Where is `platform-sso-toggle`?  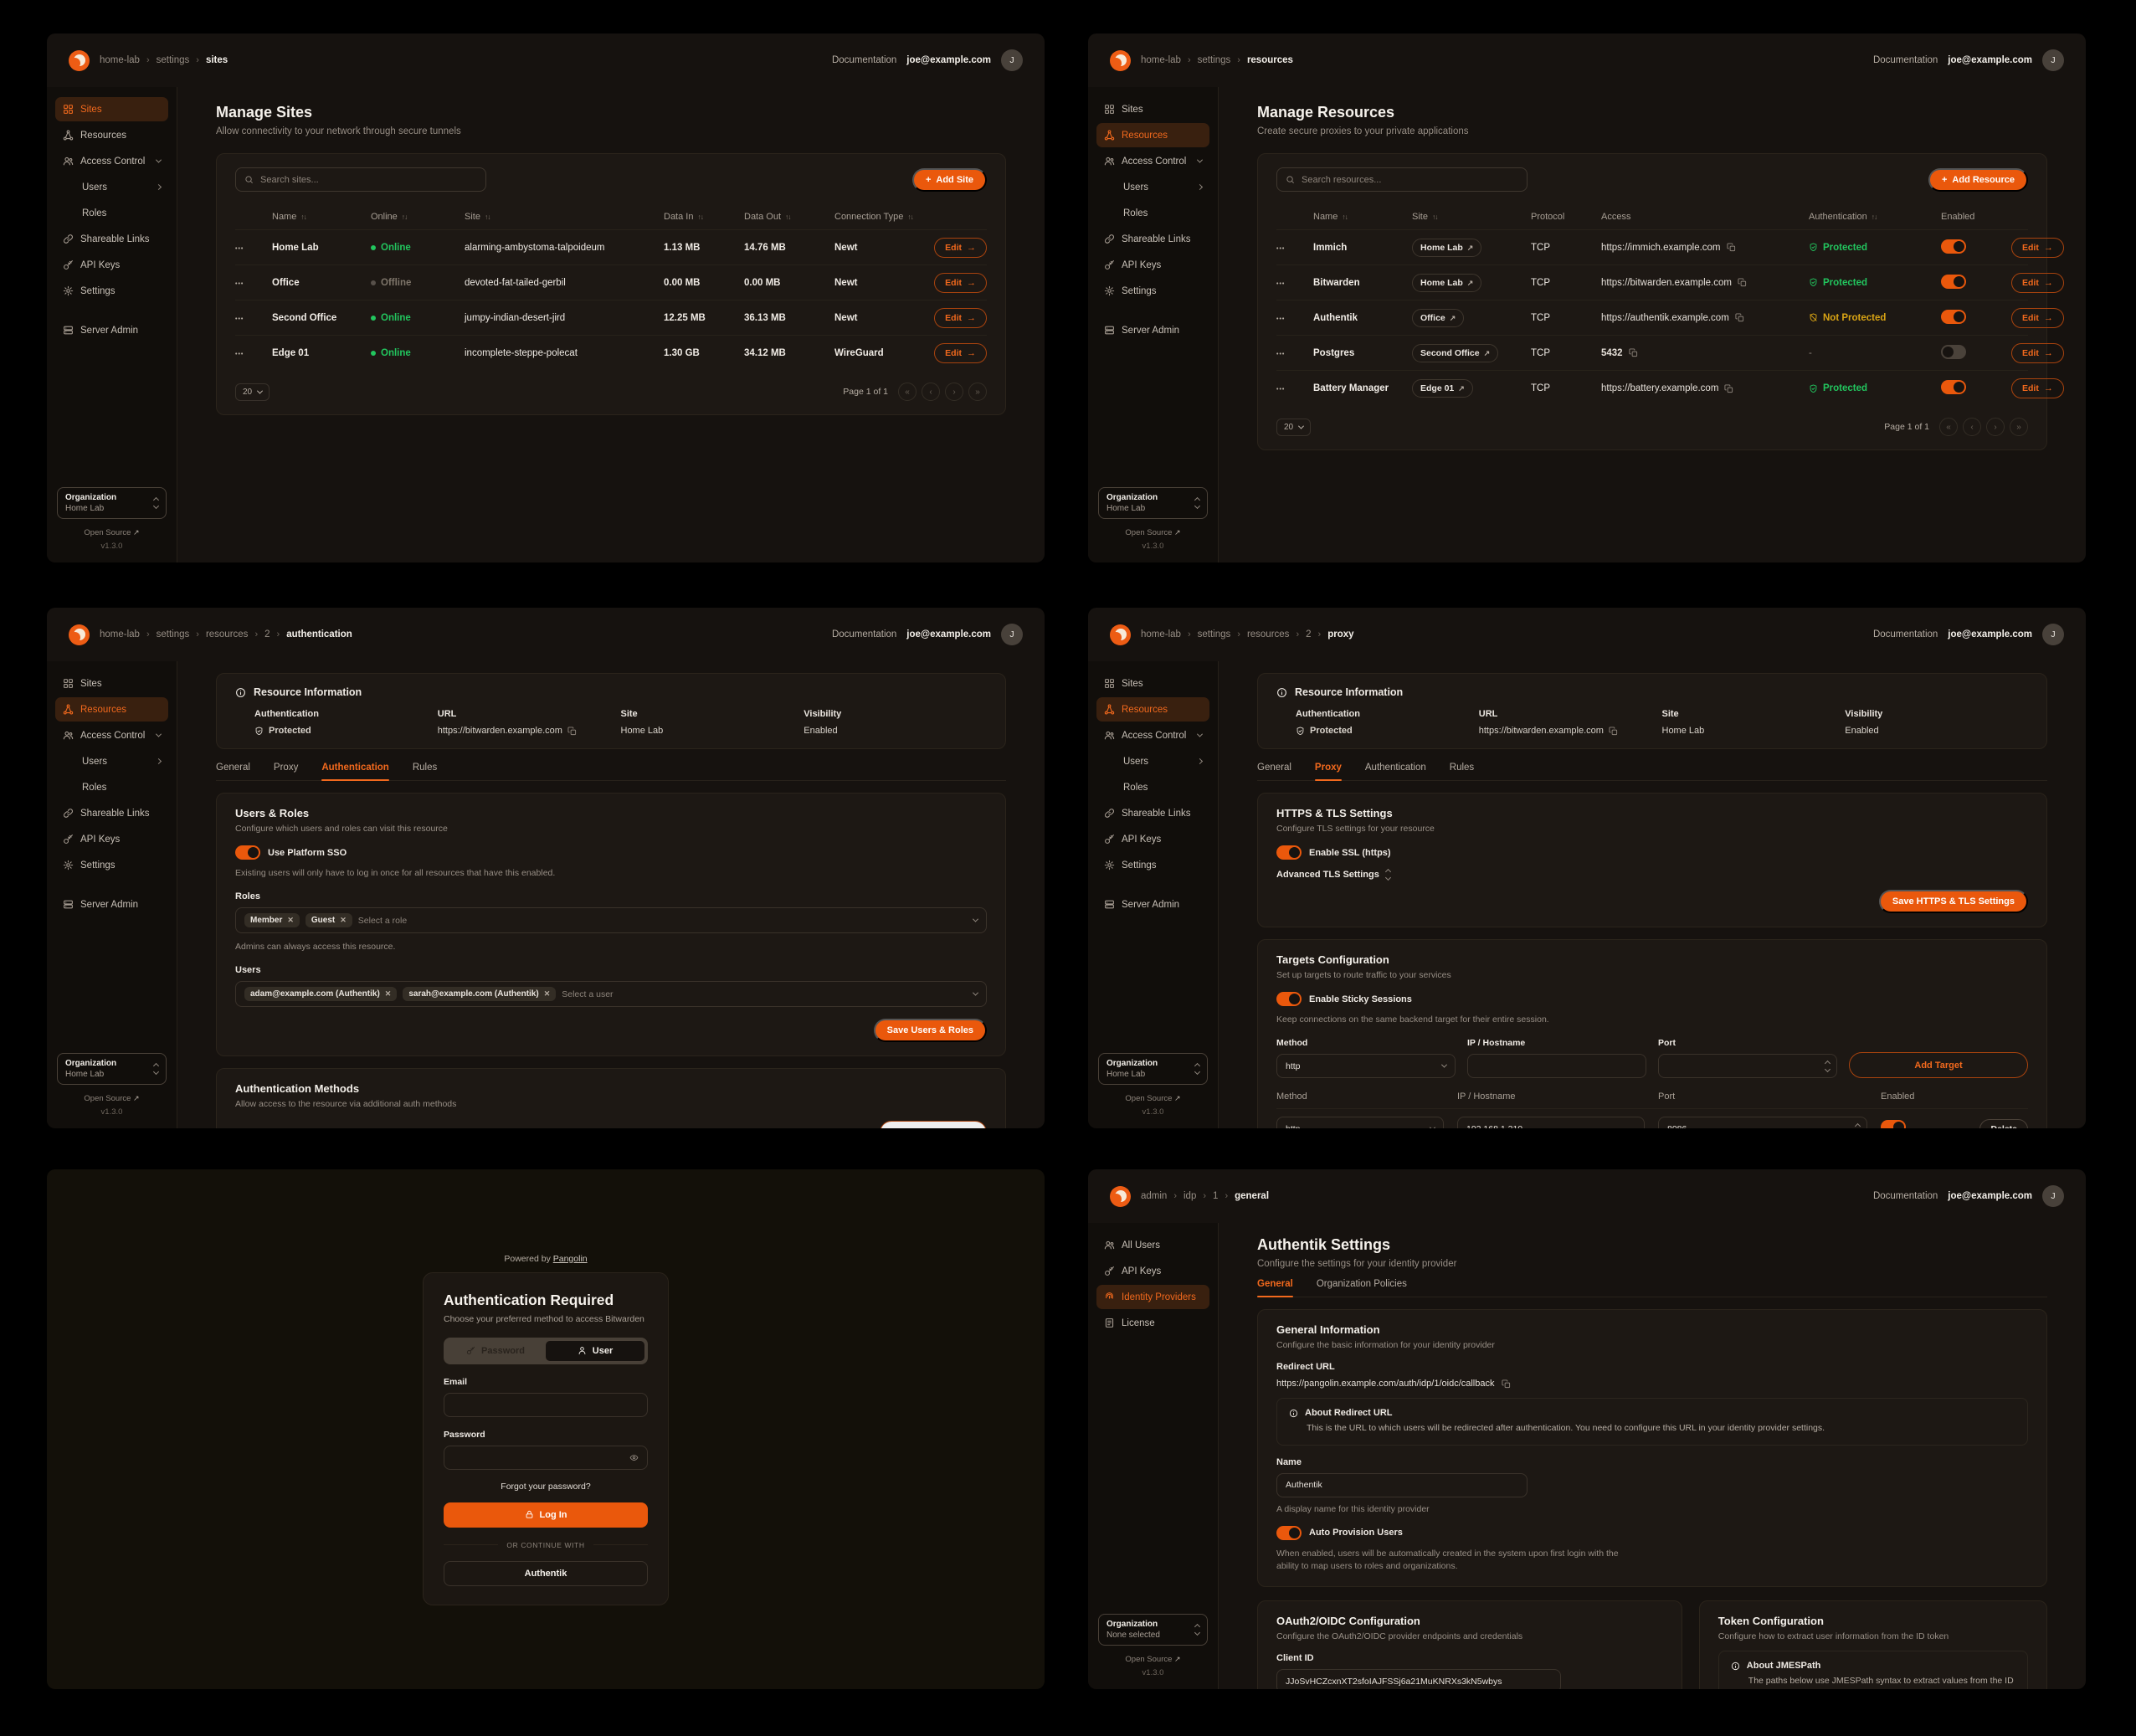
platform-sso-toggle is located at coordinates (247, 852).